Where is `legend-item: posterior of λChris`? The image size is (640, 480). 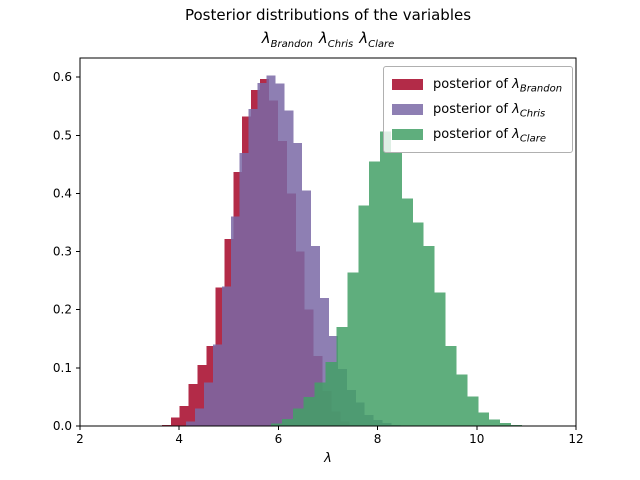 legend-item: posterior of λChris is located at coordinates (478, 109).